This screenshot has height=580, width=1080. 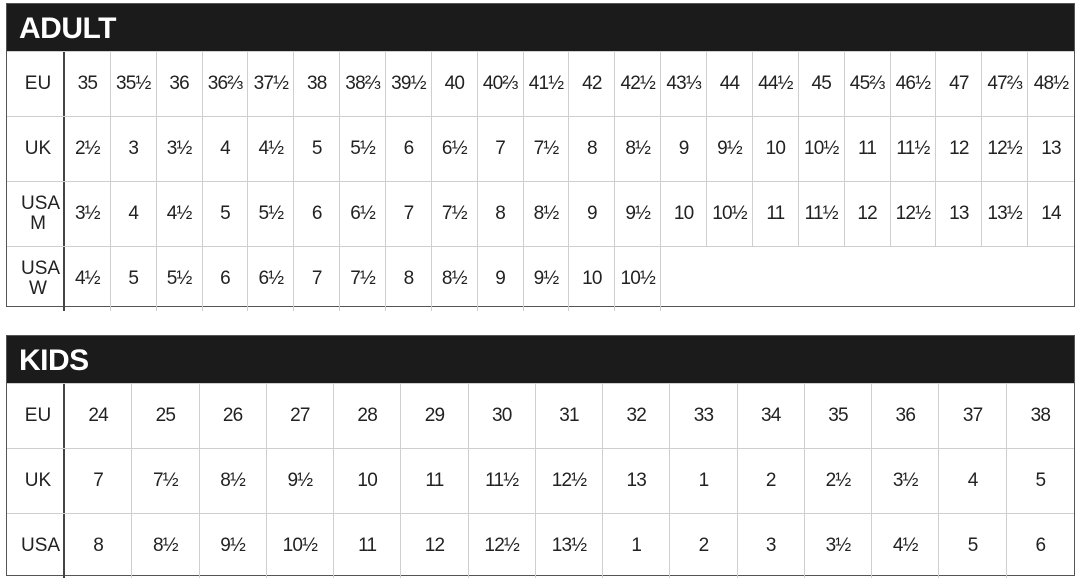 I want to click on size-cell: 13, so click(x=1051, y=148).